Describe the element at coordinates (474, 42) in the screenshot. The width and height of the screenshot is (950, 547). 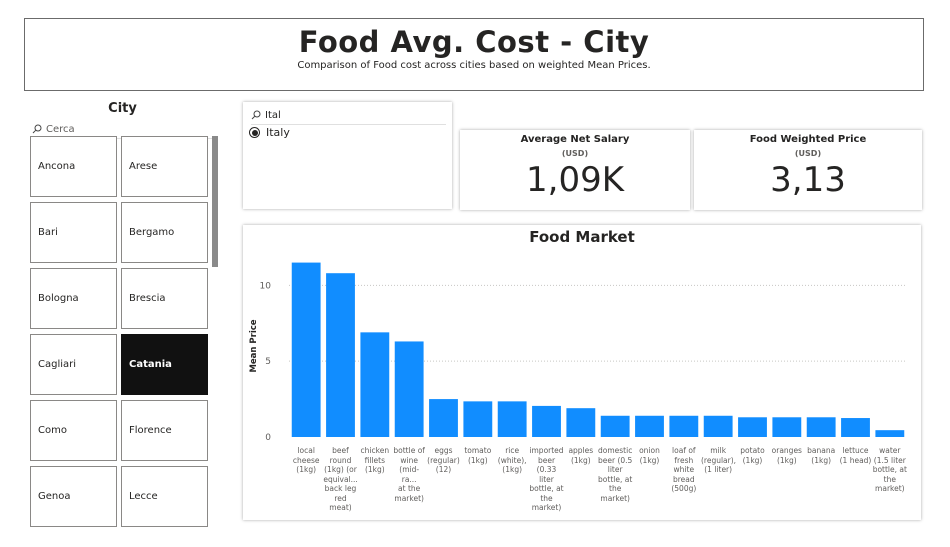
I see `page-title: Food Avg. Cost - City` at that location.